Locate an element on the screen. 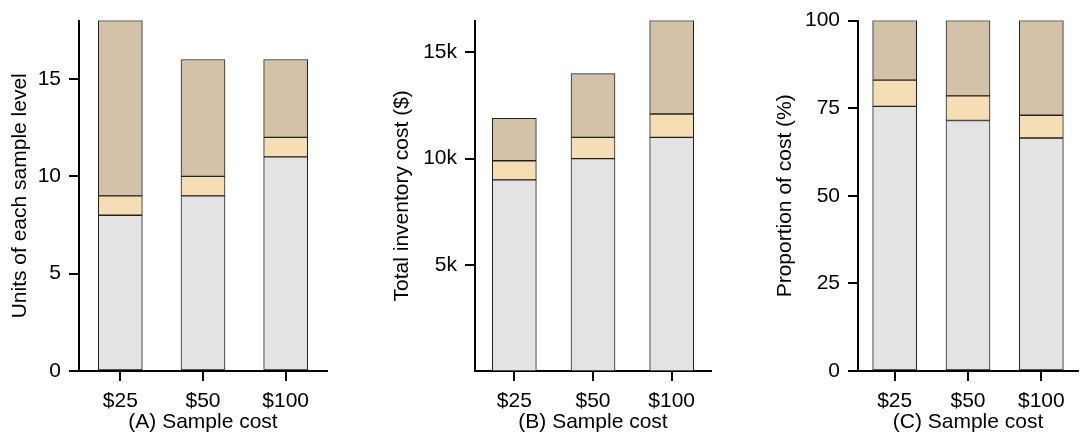  y-axis-title: Total inventory cost ($) is located at coordinates (401, 196).